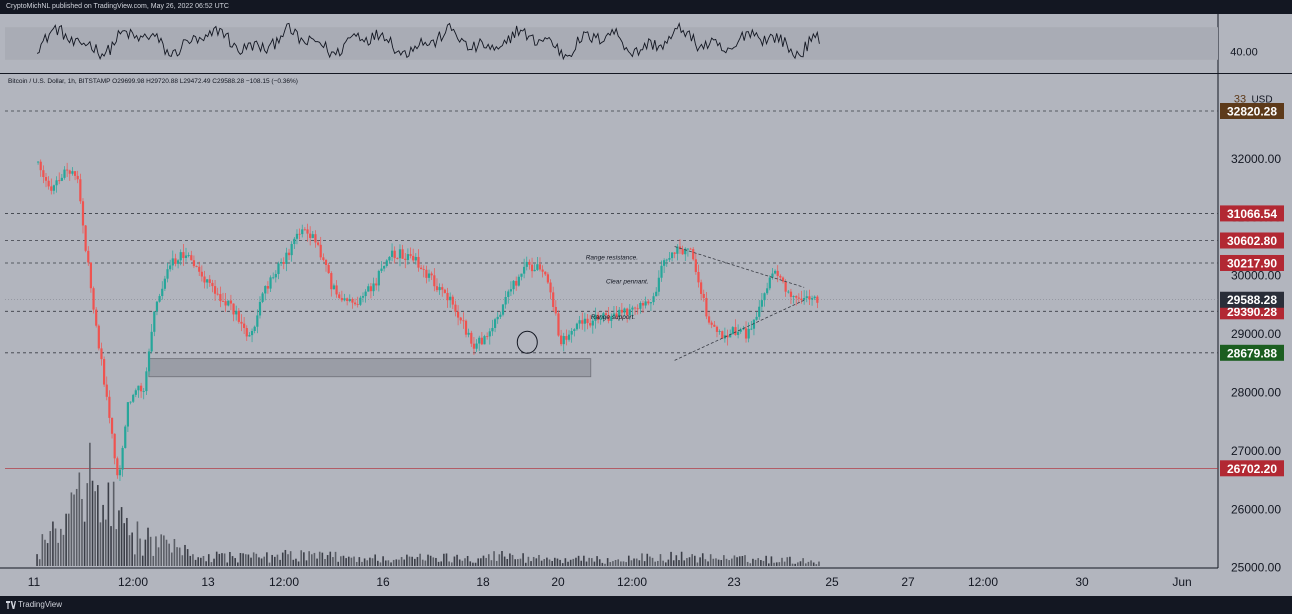 The height and width of the screenshot is (614, 1292). Describe the element at coordinates (1256, 159) in the screenshot. I see `price-tick-label: 32000.00` at that location.